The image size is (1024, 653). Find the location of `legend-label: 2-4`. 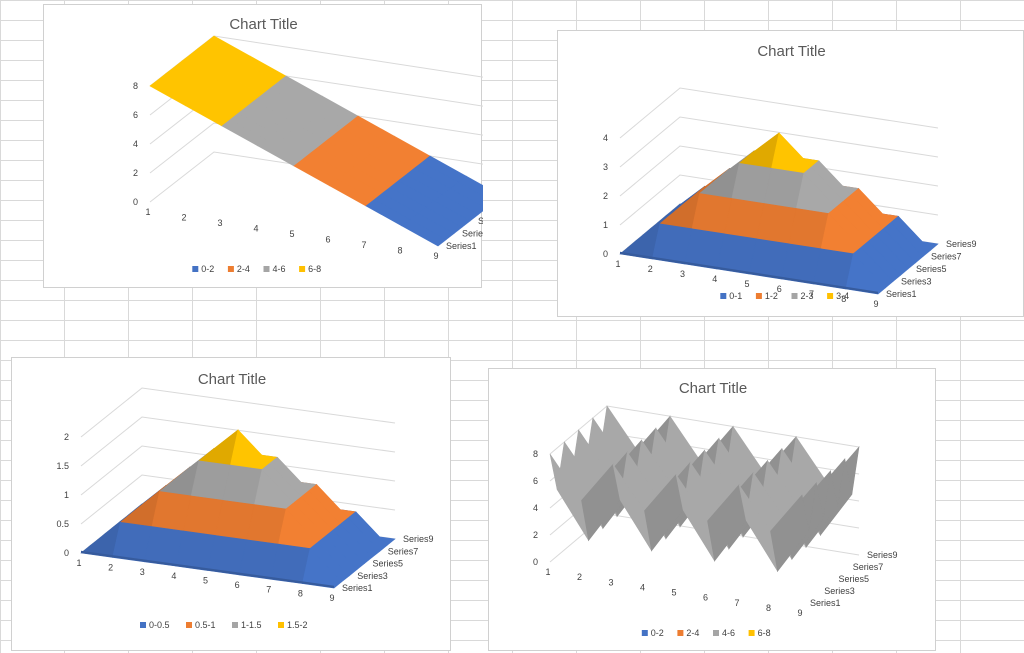

legend-label: 2-4 is located at coordinates (243, 269).